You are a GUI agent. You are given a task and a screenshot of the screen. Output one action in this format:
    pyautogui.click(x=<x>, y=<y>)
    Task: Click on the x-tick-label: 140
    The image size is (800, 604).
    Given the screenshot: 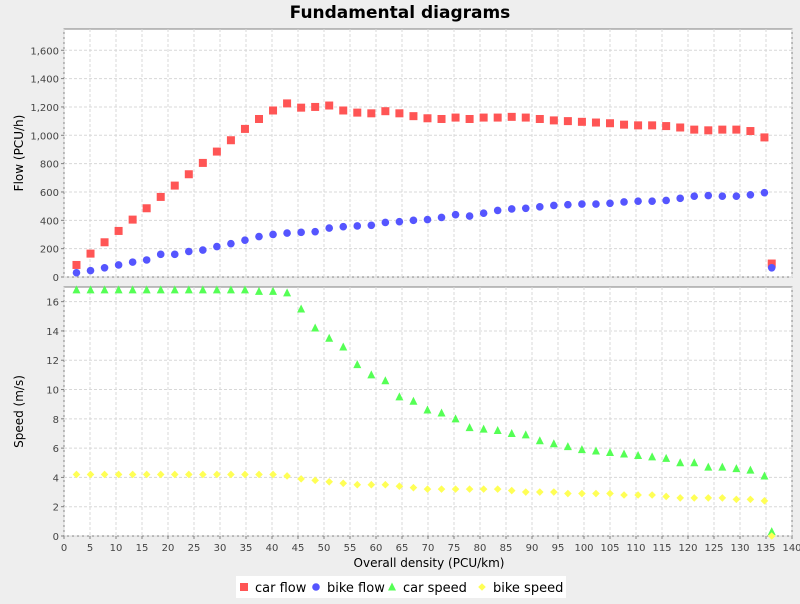 What is the action you would take?
    pyautogui.click(x=791, y=548)
    